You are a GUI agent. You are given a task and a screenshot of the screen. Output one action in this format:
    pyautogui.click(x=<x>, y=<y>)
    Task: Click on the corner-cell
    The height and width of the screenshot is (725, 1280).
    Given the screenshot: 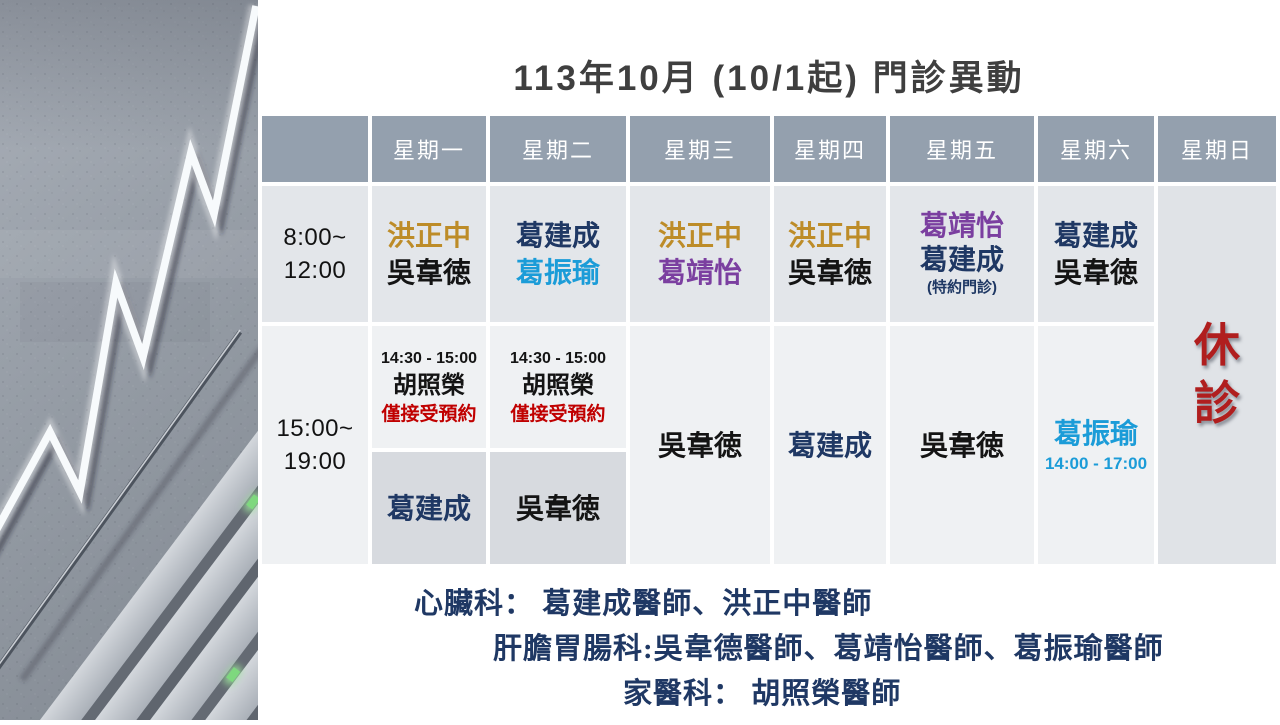 What is the action you would take?
    pyautogui.click(x=315, y=149)
    